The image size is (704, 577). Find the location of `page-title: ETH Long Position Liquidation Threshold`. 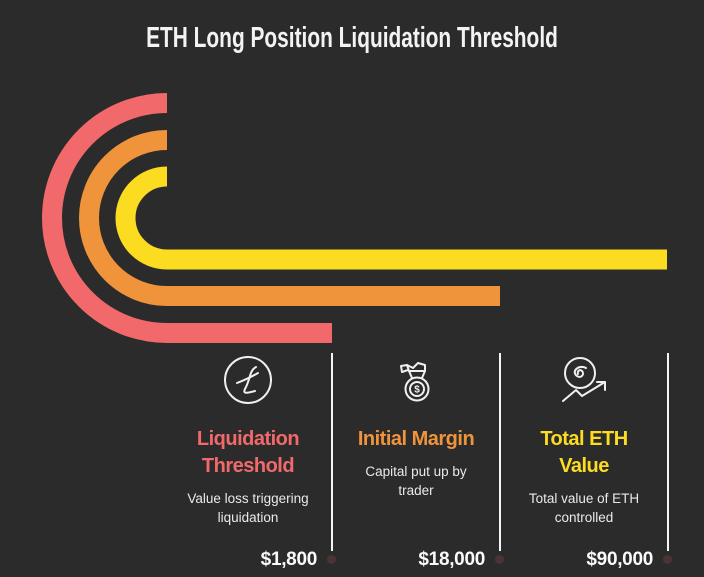

page-title: ETH Long Position Liquidation Threshold is located at coordinates (352, 38).